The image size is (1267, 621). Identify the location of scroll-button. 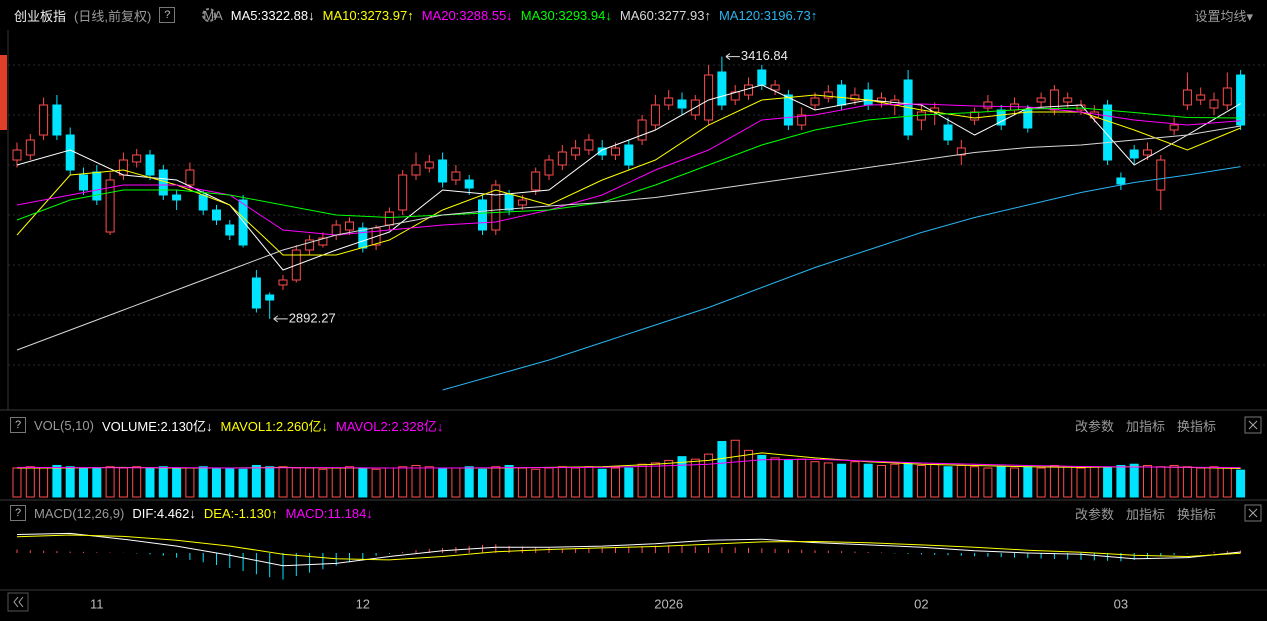
(18, 602).